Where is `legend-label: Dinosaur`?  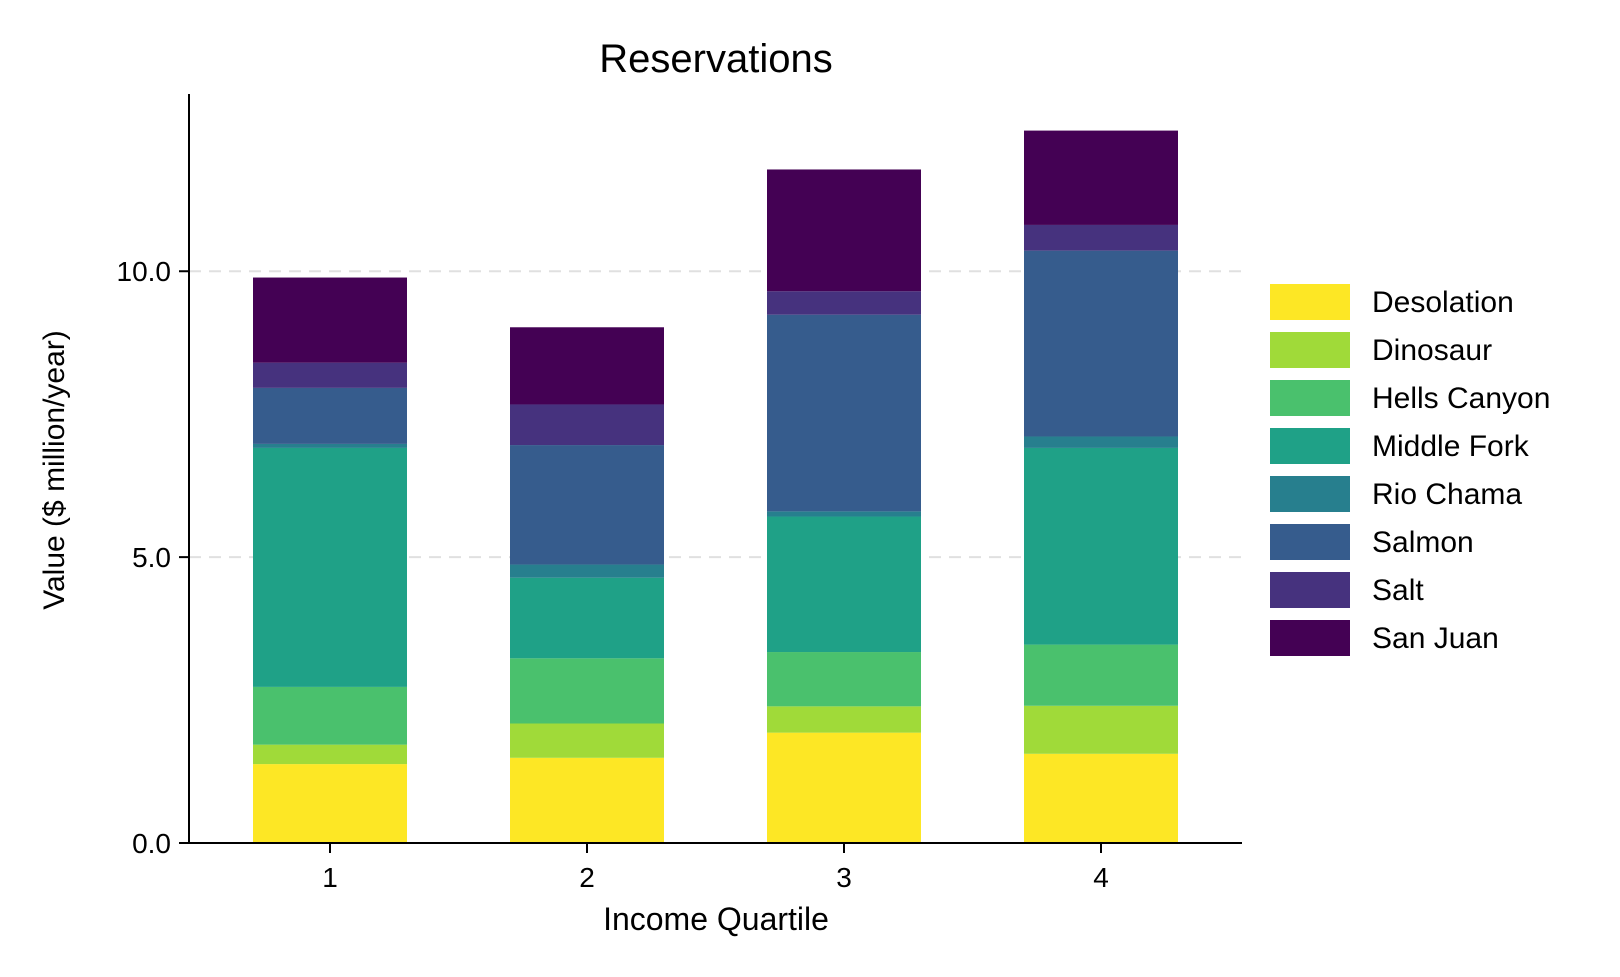 legend-label: Dinosaur is located at coordinates (1432, 350).